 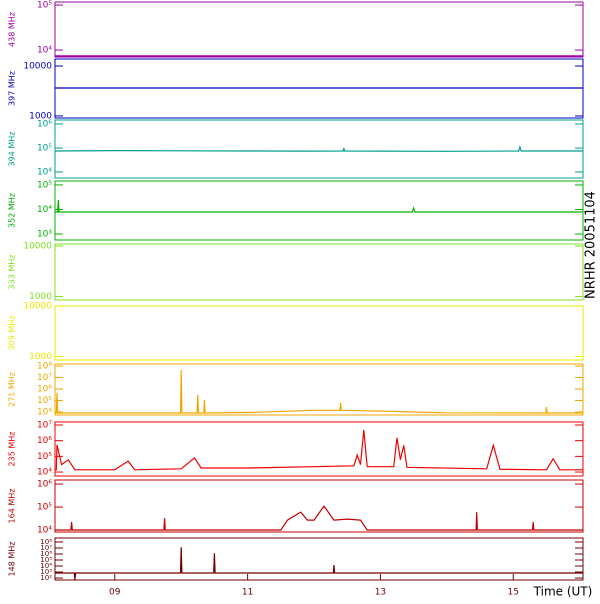 What do you see at coordinates (12, 210) in the screenshot?
I see `y-axis-label: 352 MHz` at bounding box center [12, 210].